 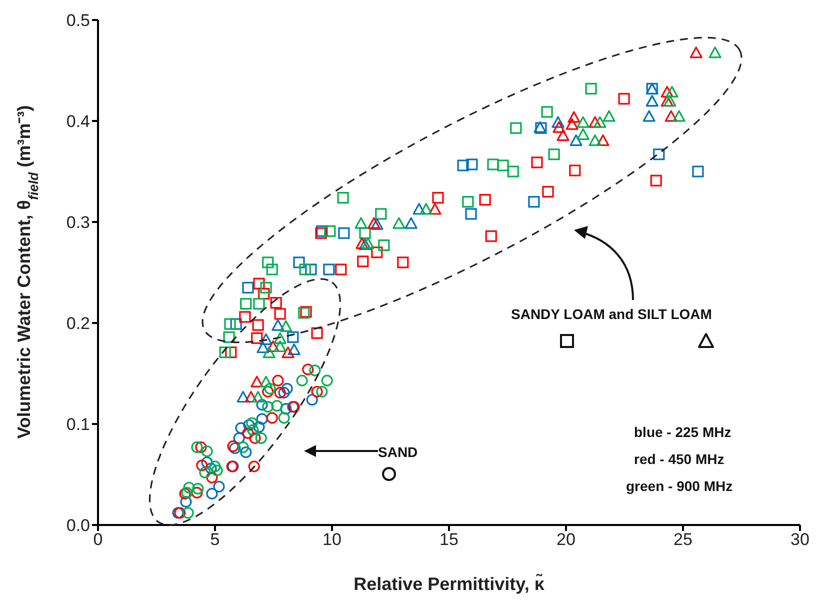 I want to click on y-tick-label: 0.3, so click(x=78, y=222).